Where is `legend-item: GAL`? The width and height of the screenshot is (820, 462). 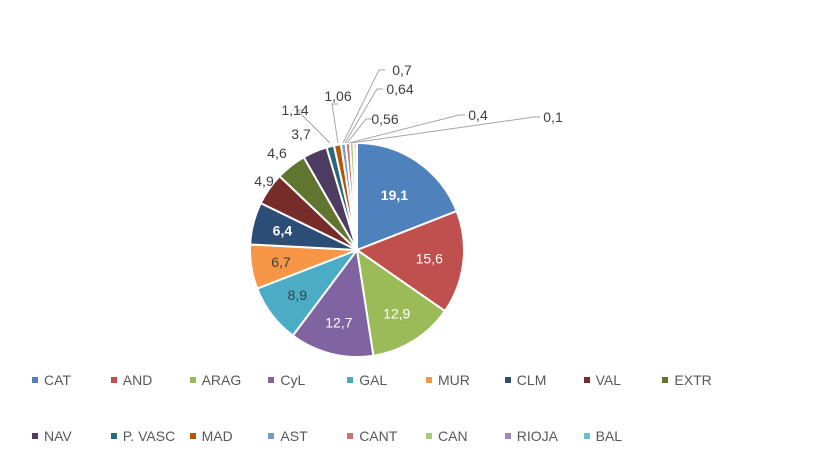
legend-item: GAL is located at coordinates (367, 380).